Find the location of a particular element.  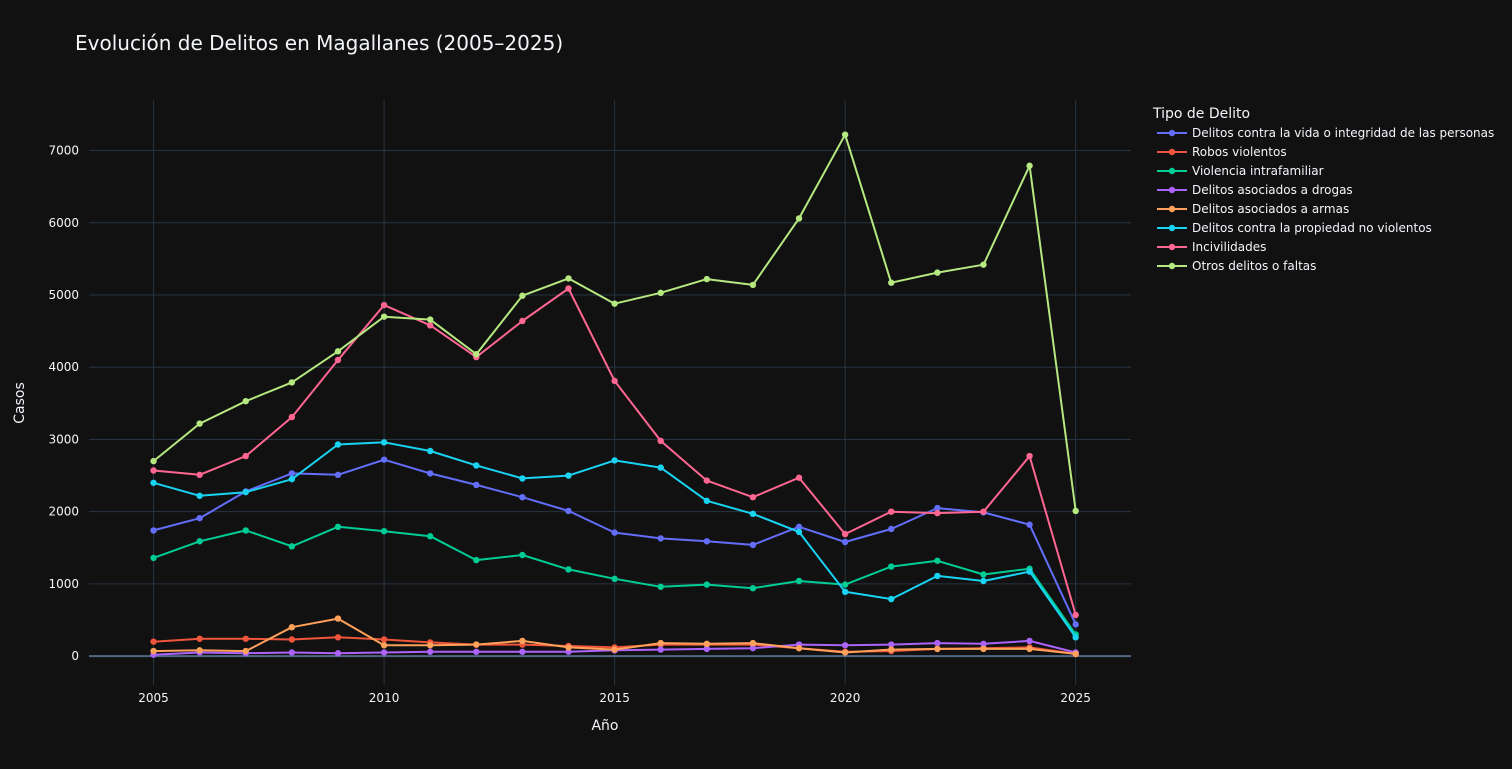

y-axis-title: Casos is located at coordinates (20, 403).